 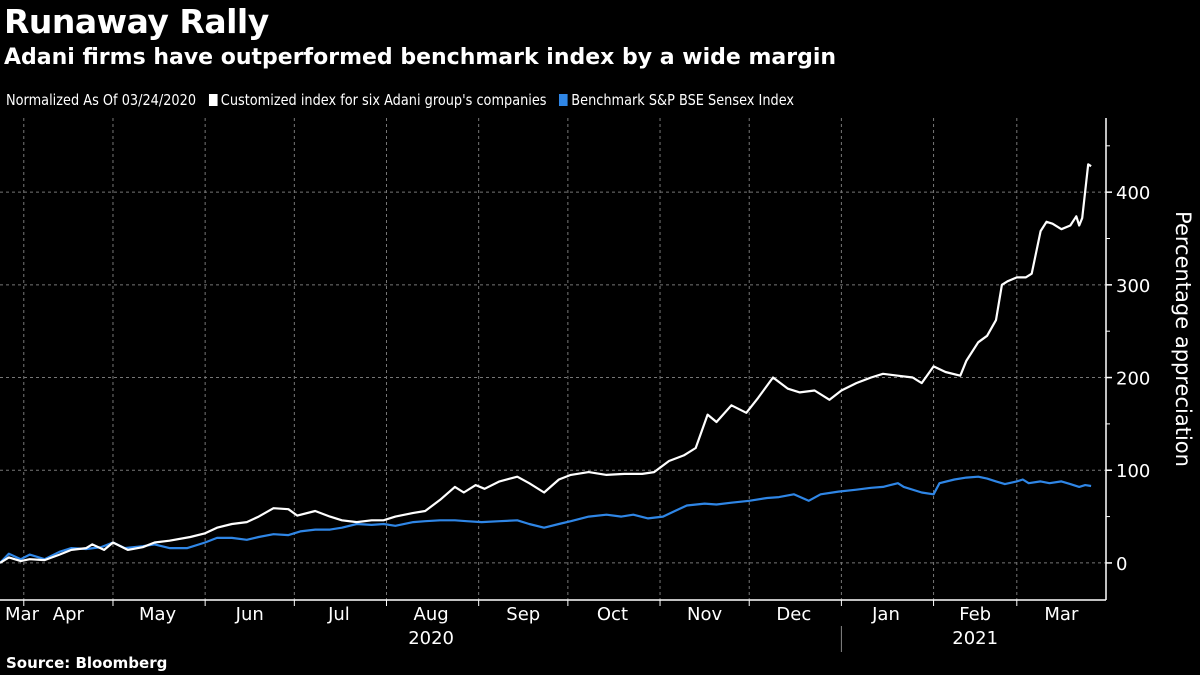 What do you see at coordinates (69, 614) in the screenshot?
I see `x-tick-label: Apr` at bounding box center [69, 614].